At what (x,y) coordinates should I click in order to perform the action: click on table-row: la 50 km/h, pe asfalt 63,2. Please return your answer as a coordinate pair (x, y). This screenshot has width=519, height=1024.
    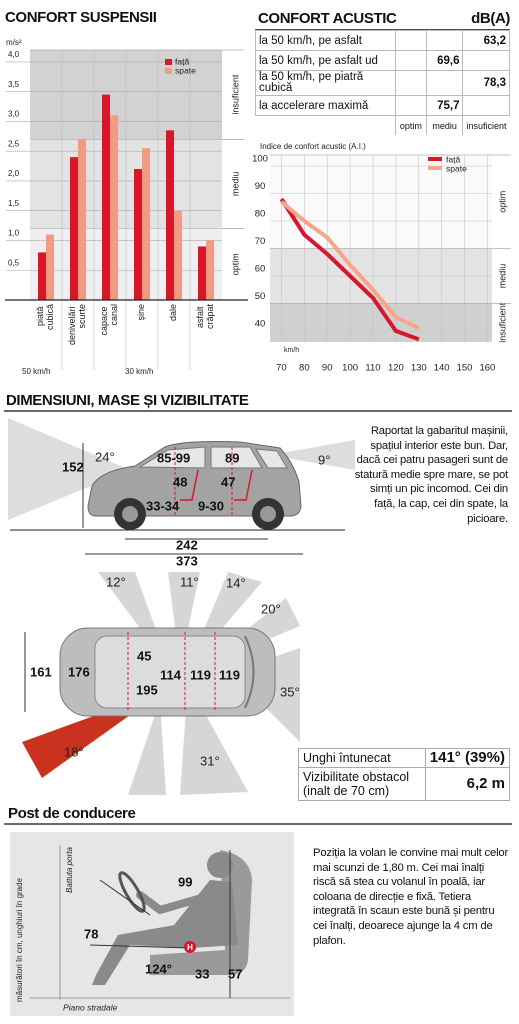
    Looking at the image, I should click on (382, 40).